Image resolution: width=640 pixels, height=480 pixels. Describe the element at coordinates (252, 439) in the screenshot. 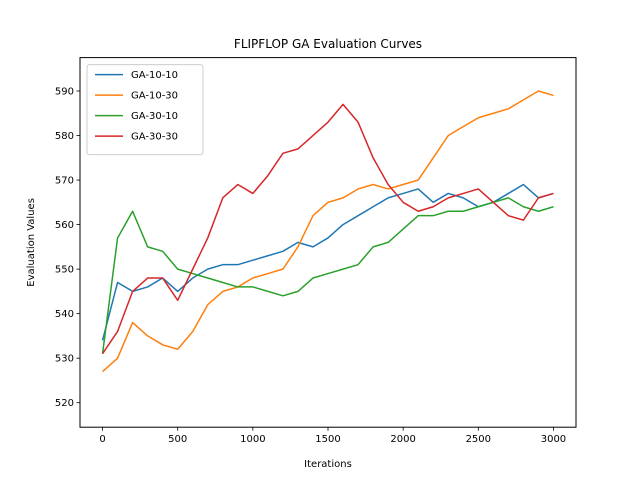

I see `x-tick-label: 1000` at that location.